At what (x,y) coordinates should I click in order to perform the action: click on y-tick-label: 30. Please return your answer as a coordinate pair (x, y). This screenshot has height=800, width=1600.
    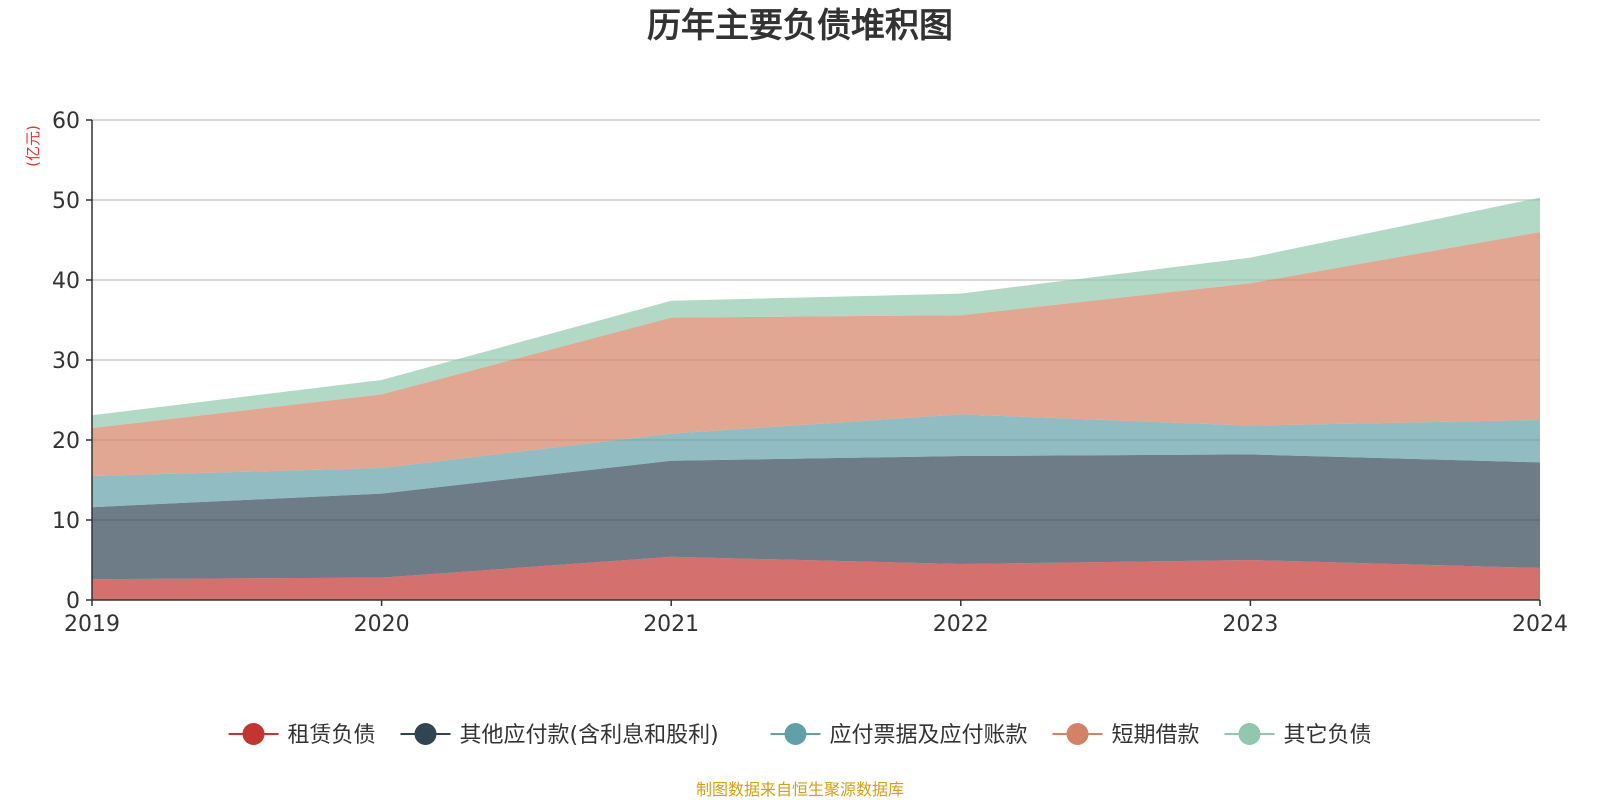
    Looking at the image, I should click on (66, 361).